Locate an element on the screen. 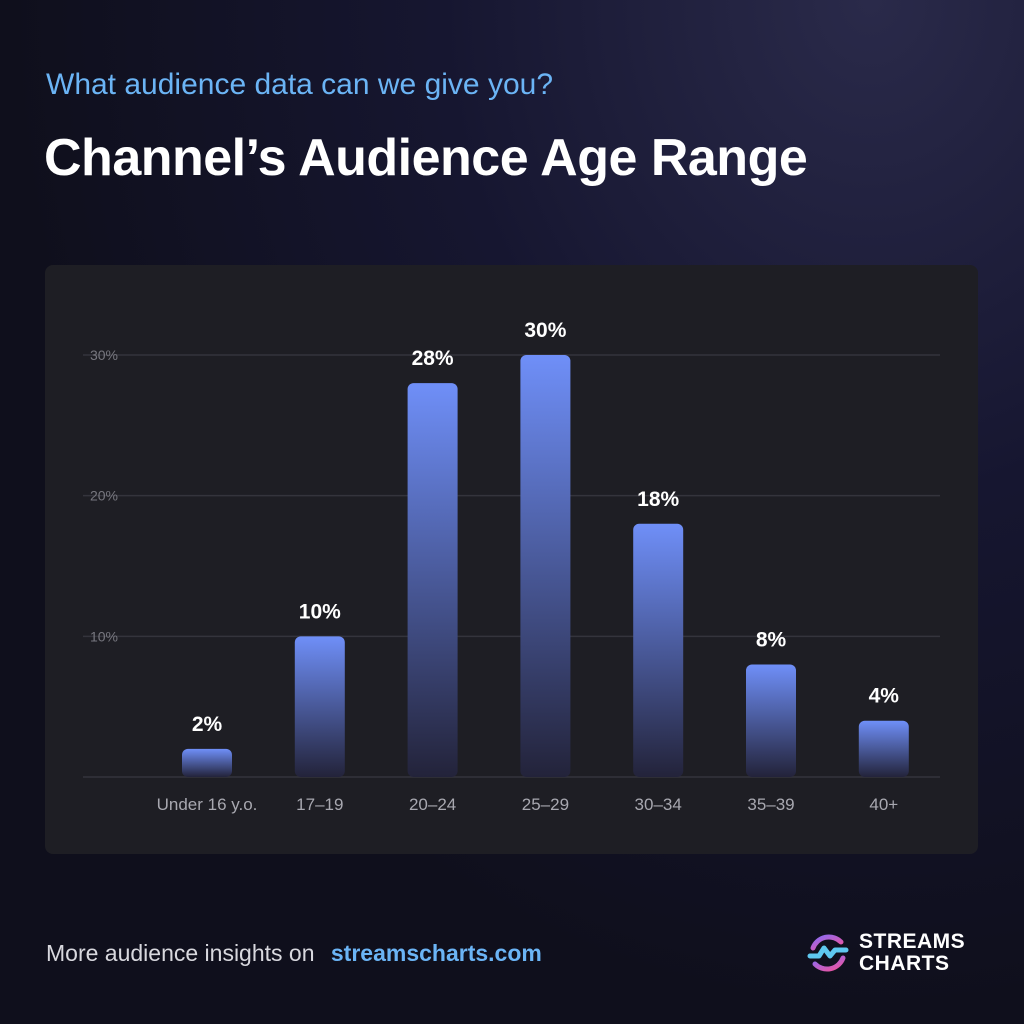 The height and width of the screenshot is (1024, 1024). streamscharts-link: streamscharts.com is located at coordinates (436, 953).